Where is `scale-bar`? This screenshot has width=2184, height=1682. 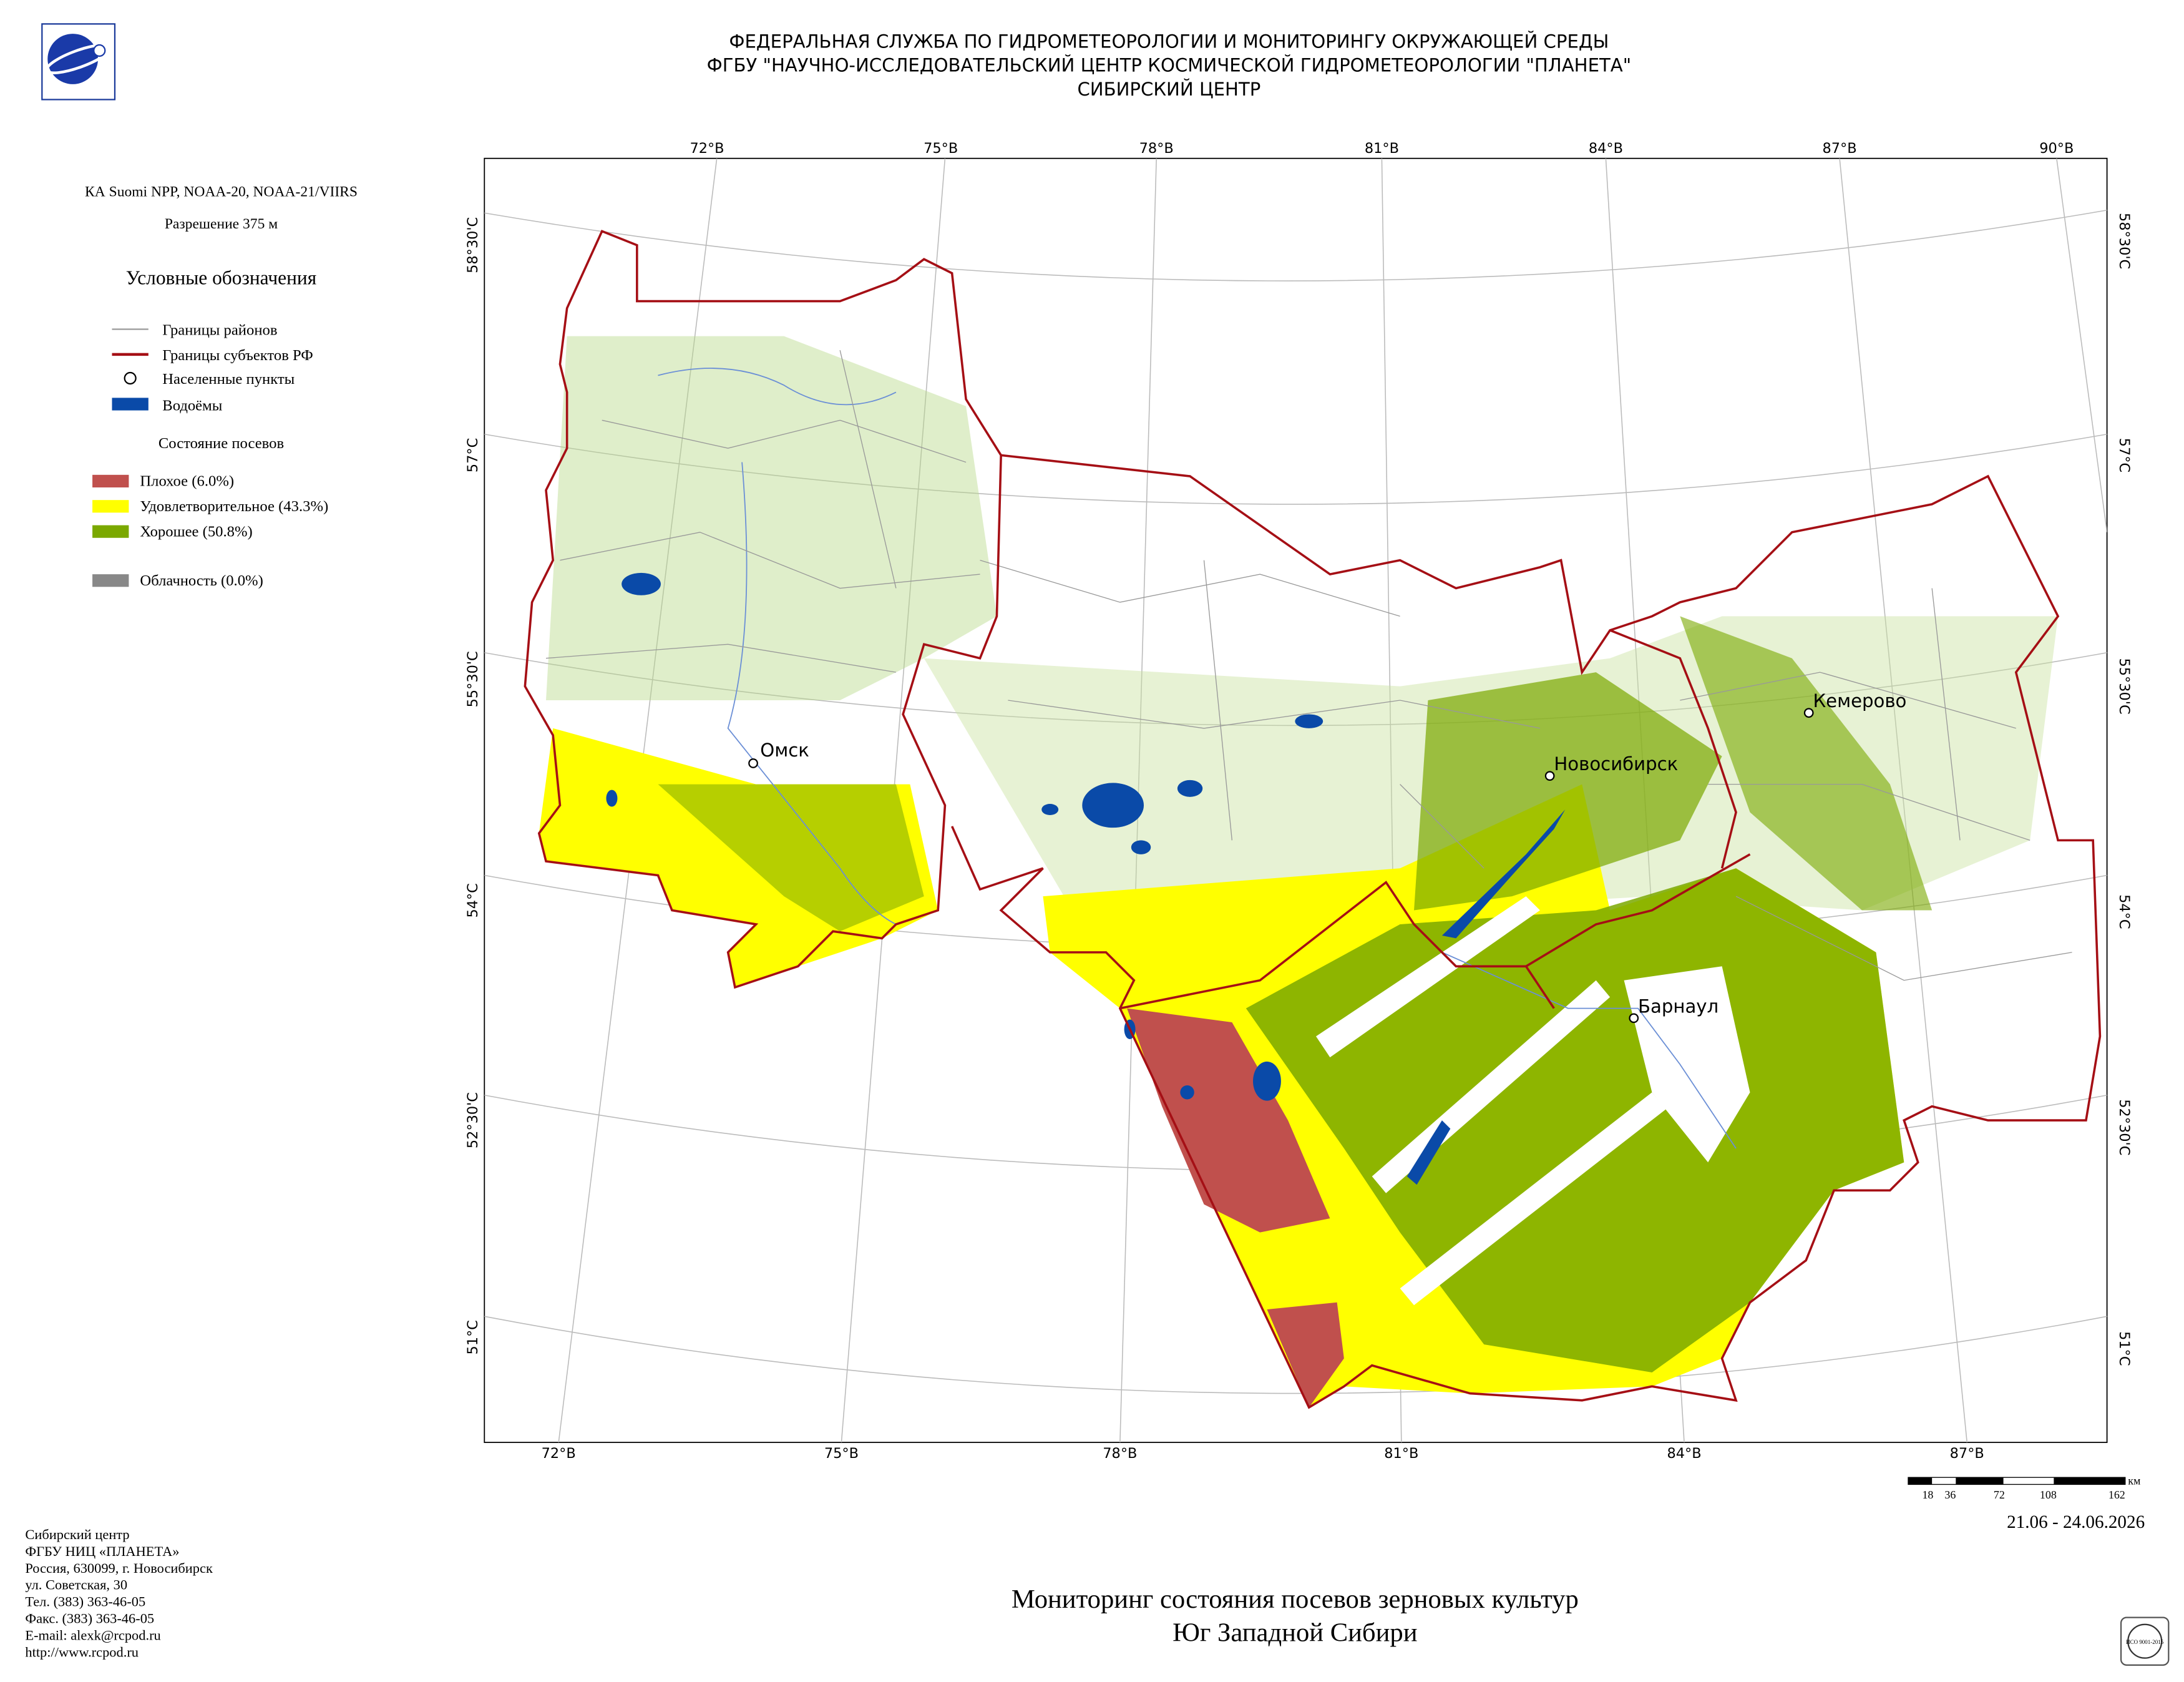
scale-bar is located at coordinates (2017, 1481).